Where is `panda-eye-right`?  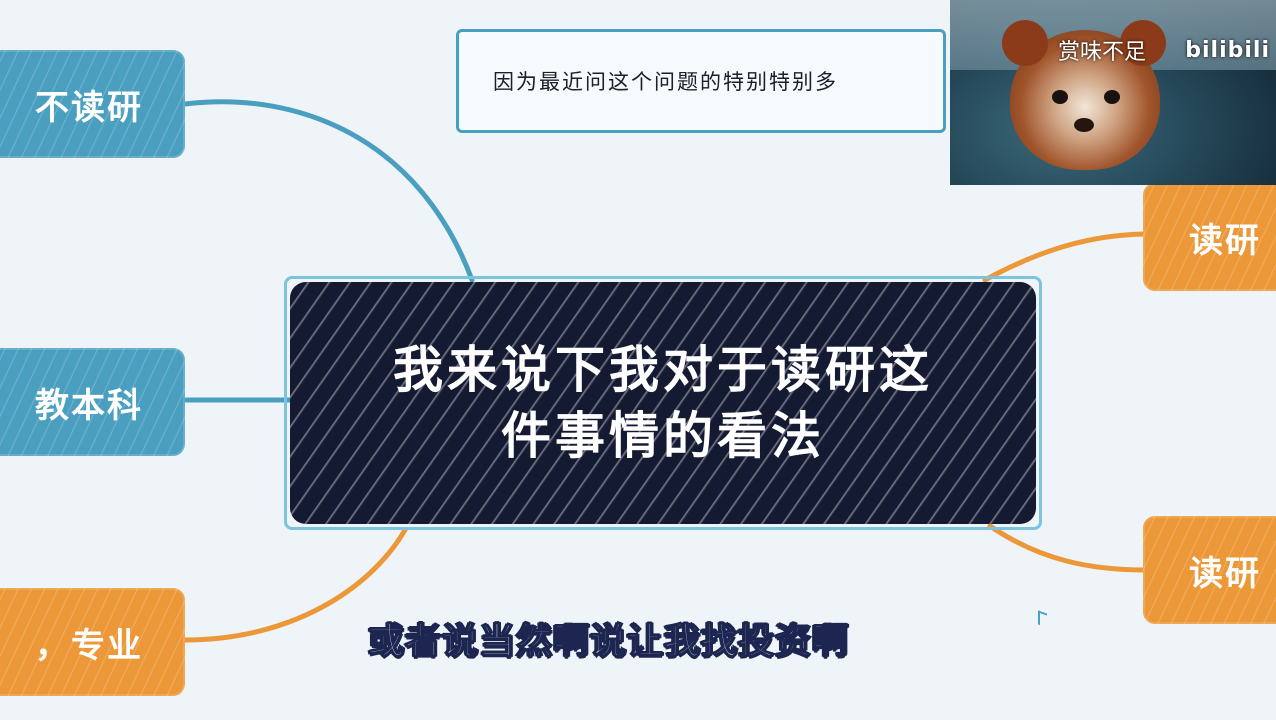
panda-eye-right is located at coordinates (1112, 97).